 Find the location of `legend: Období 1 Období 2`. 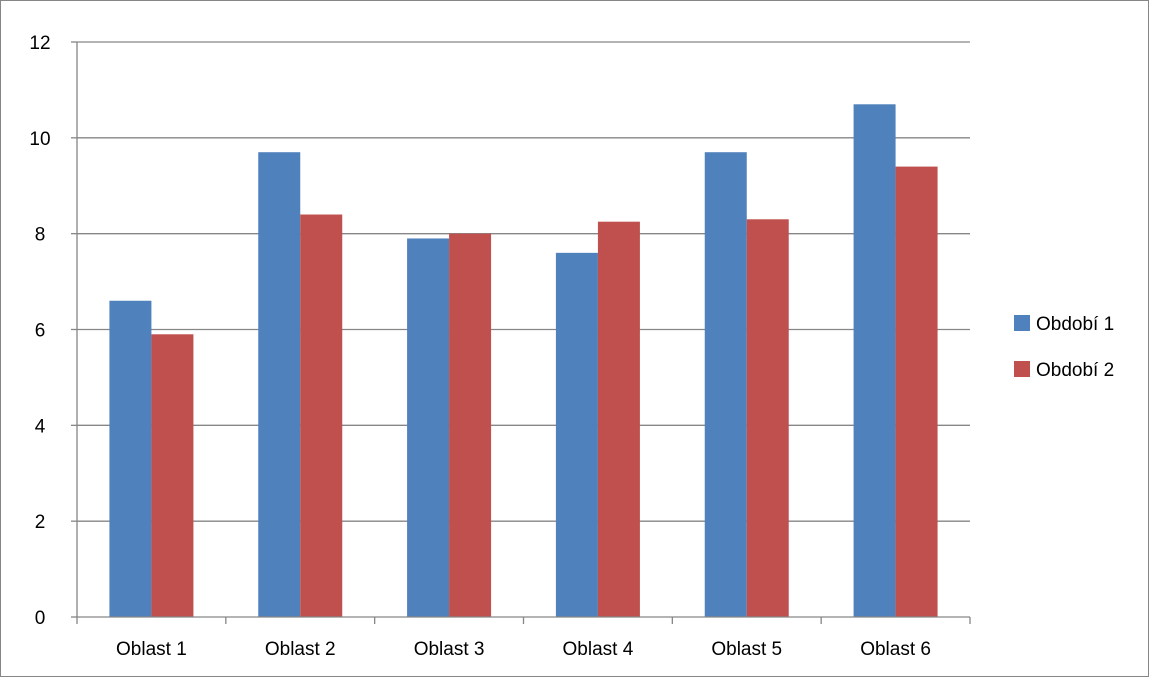

legend: Období 1 Období 2 is located at coordinates (1064, 347).